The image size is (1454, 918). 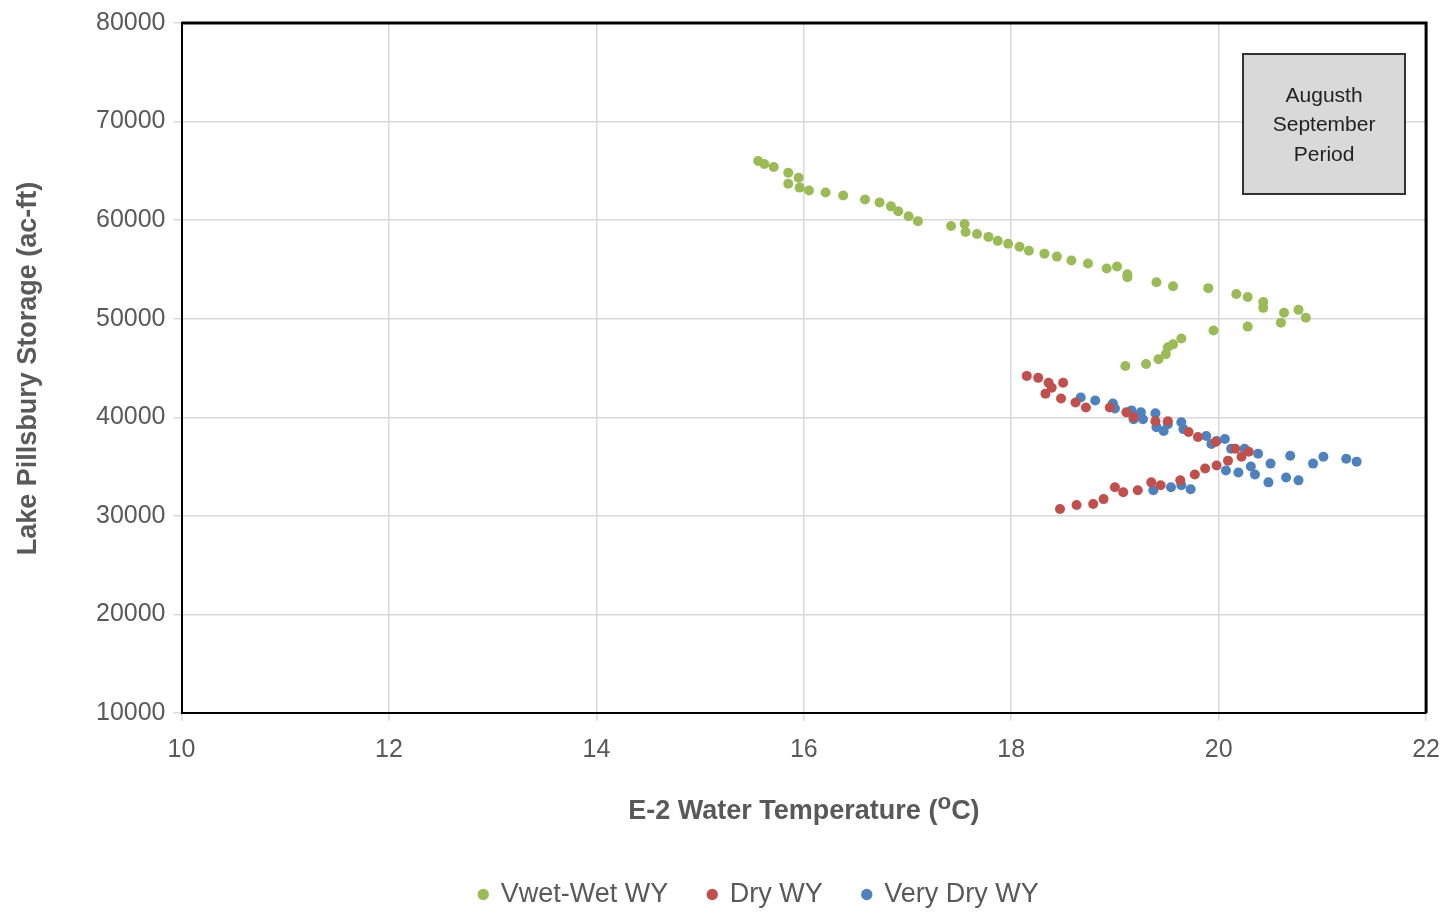 I want to click on x-axis-title: E-2 Water Temperature ($^{o}$C), so click(x=804, y=807).